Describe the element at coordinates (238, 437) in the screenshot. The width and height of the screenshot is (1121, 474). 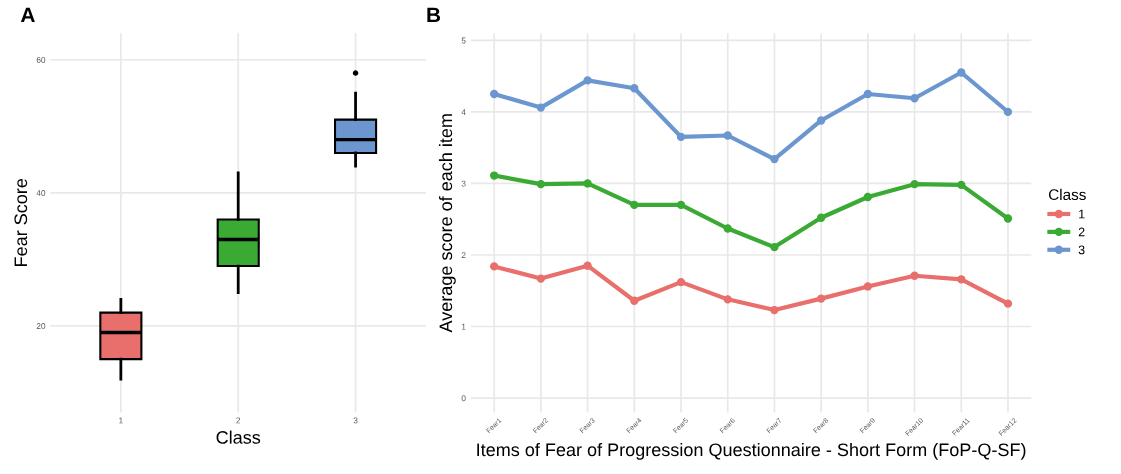
I see `x-axis-title: Class` at that location.